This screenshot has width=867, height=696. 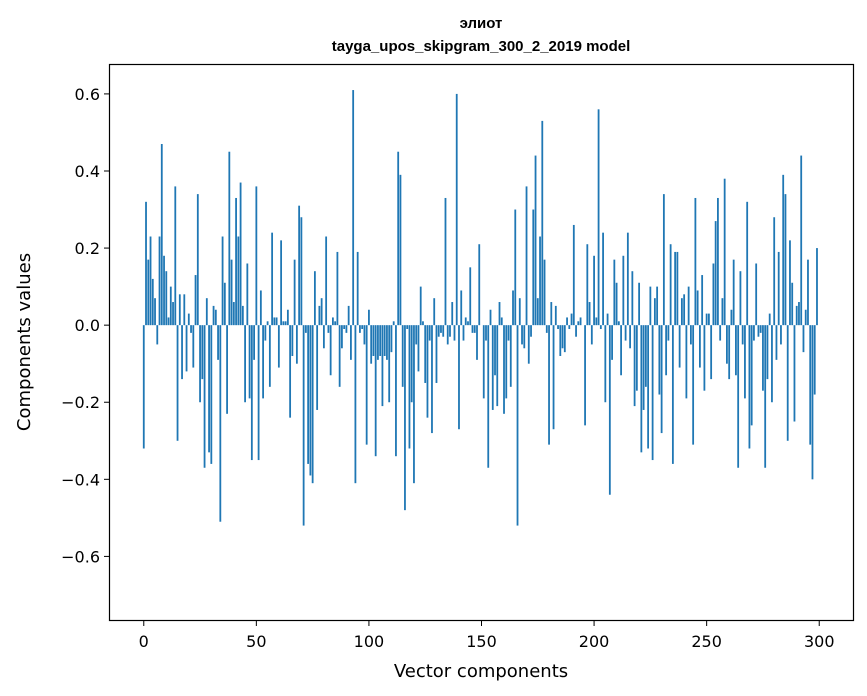 I want to click on x-axis-label: Vector components, so click(x=481, y=671).